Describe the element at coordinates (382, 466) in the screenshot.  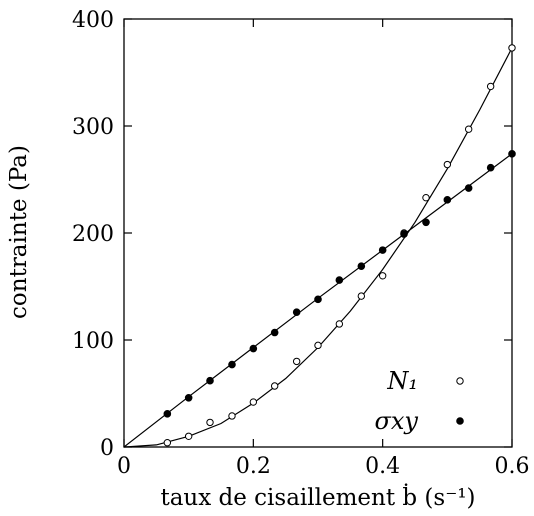
I see `x-tick-label: 0.4` at that location.